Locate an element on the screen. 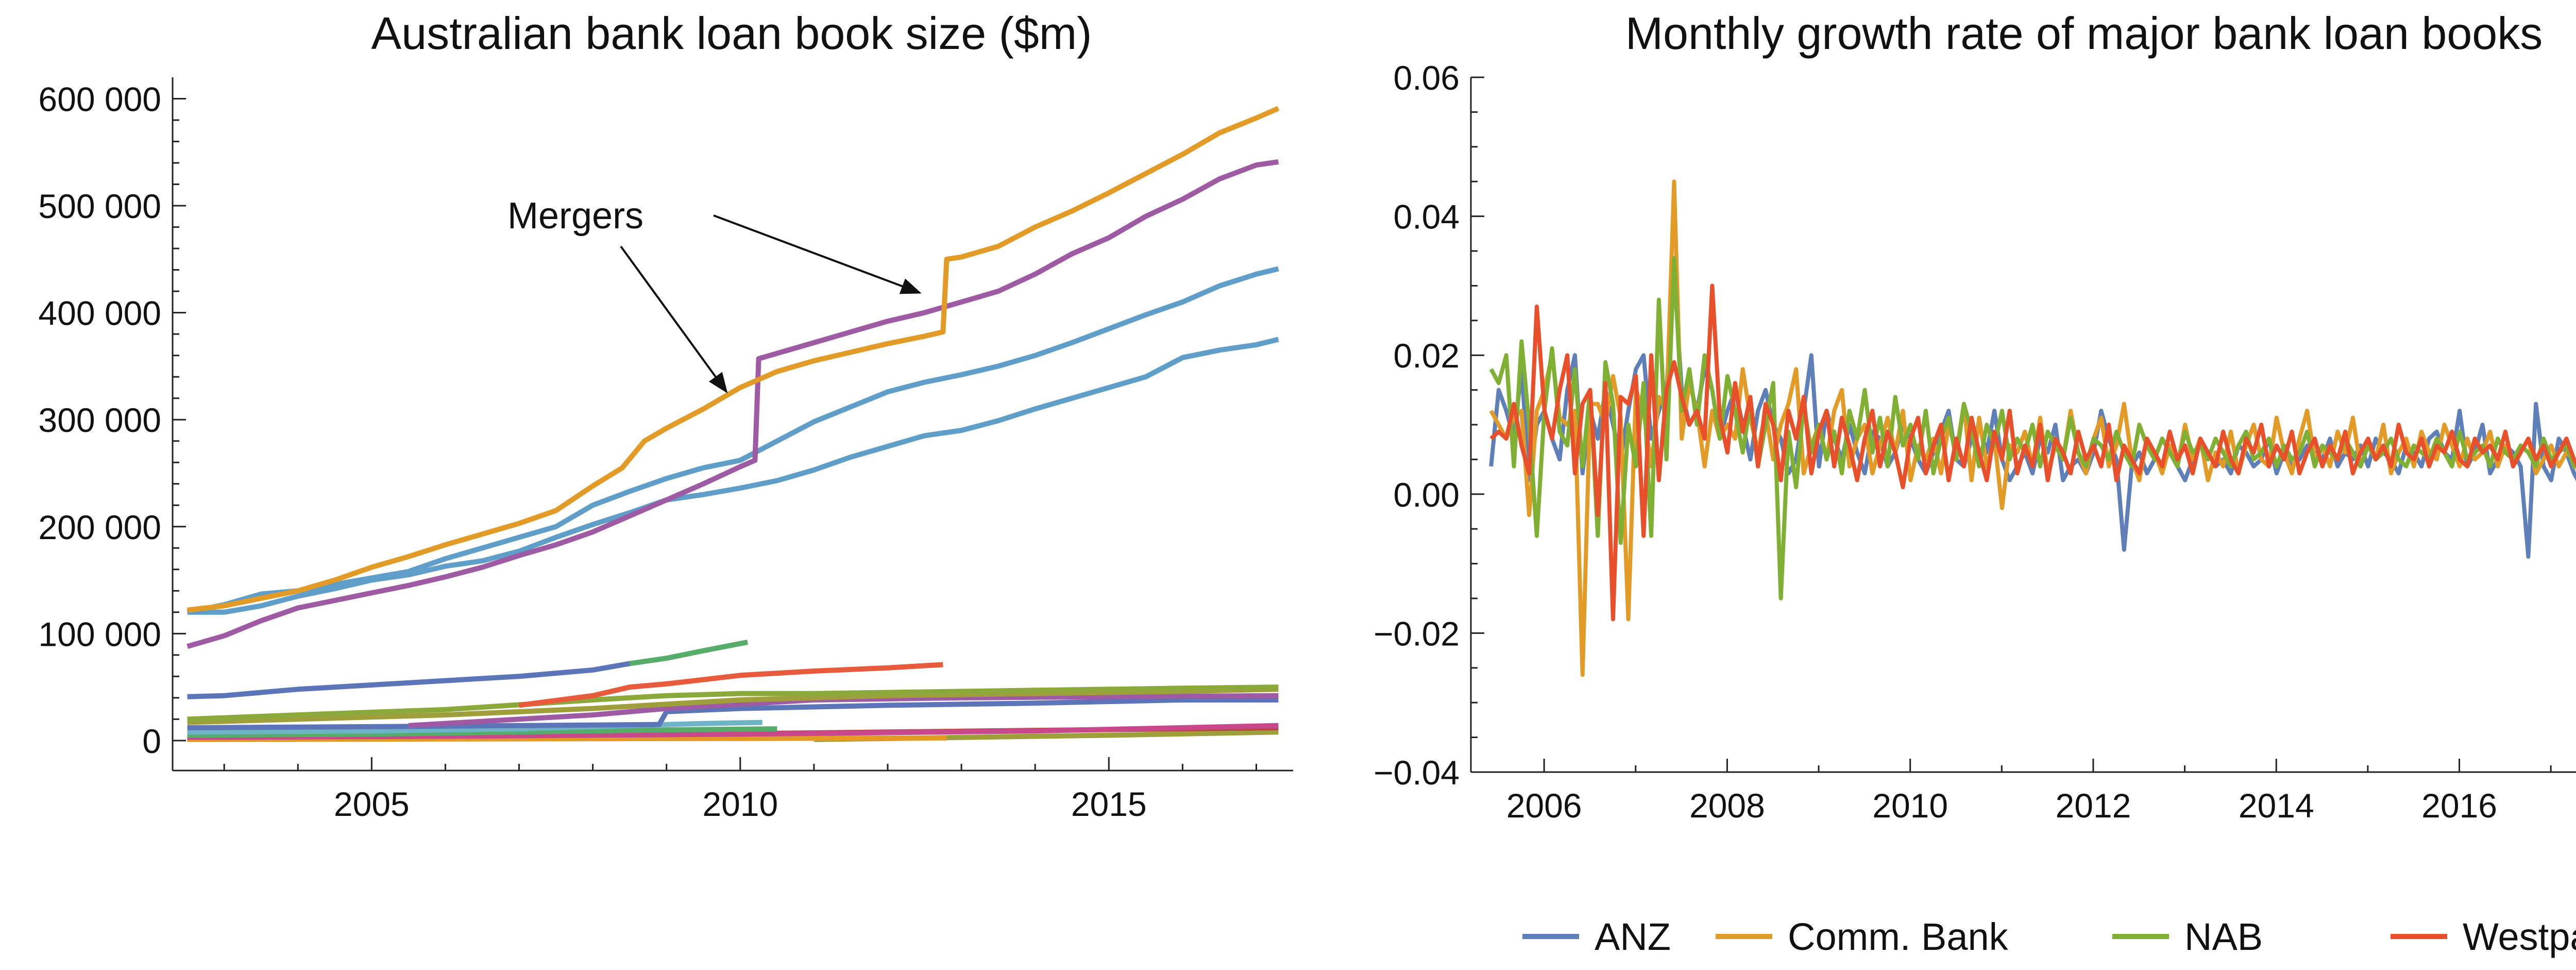 The image size is (2576, 970). merger-arrow-commbank is located at coordinates (818, 254).